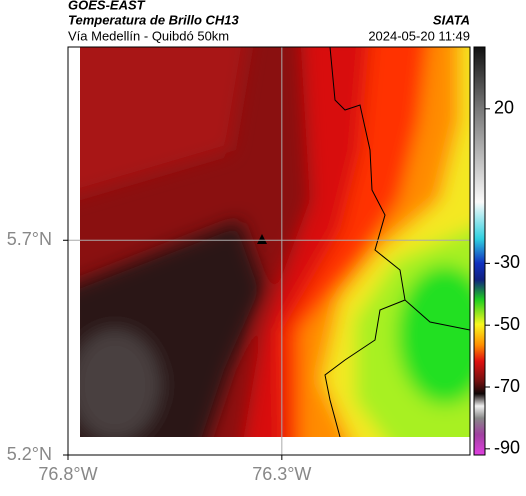 Image resolution: width=526 pixels, height=496 pixels. Describe the element at coordinates (67, 474) in the screenshot. I see `x-tick-label: 76.8°W` at that location.